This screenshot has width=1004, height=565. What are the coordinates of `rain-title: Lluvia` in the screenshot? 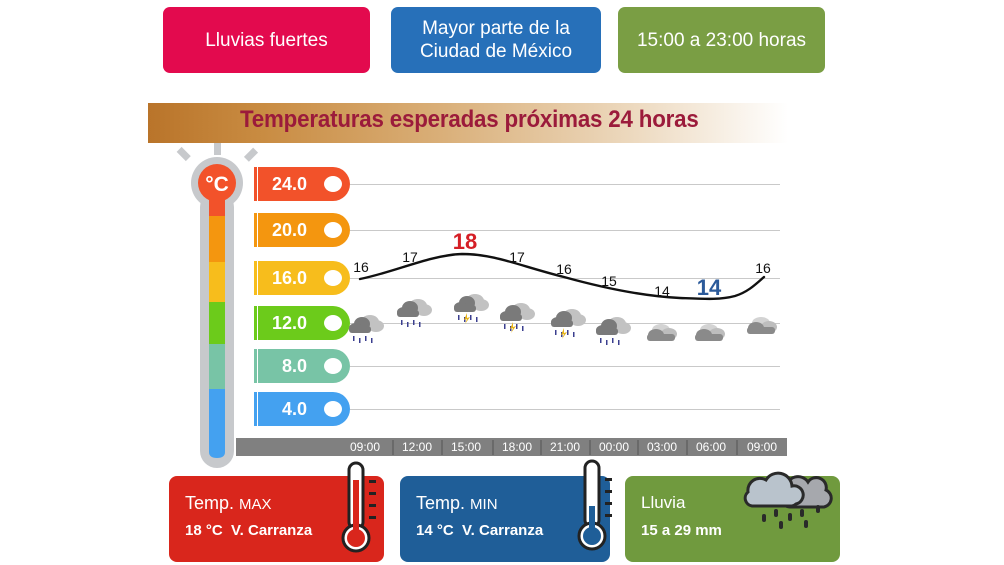 It's located at (663, 502).